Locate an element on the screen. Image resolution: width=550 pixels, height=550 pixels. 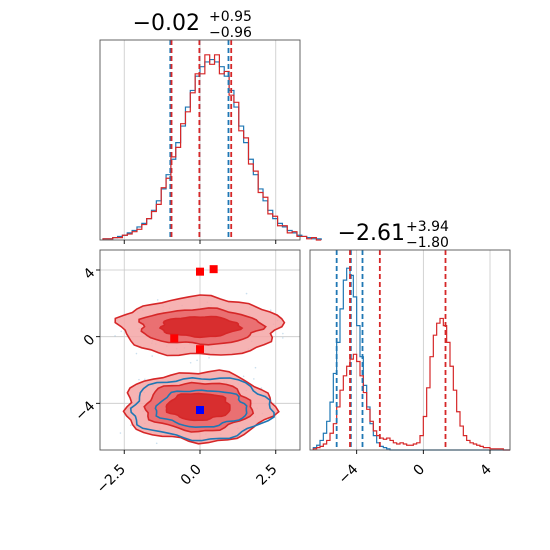
hist-y-series-blue is located at coordinates (411, 359).